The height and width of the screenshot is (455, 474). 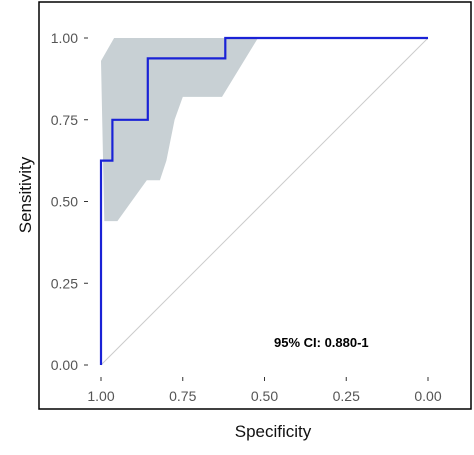 I want to click on ci-band, so click(x=179, y=130).